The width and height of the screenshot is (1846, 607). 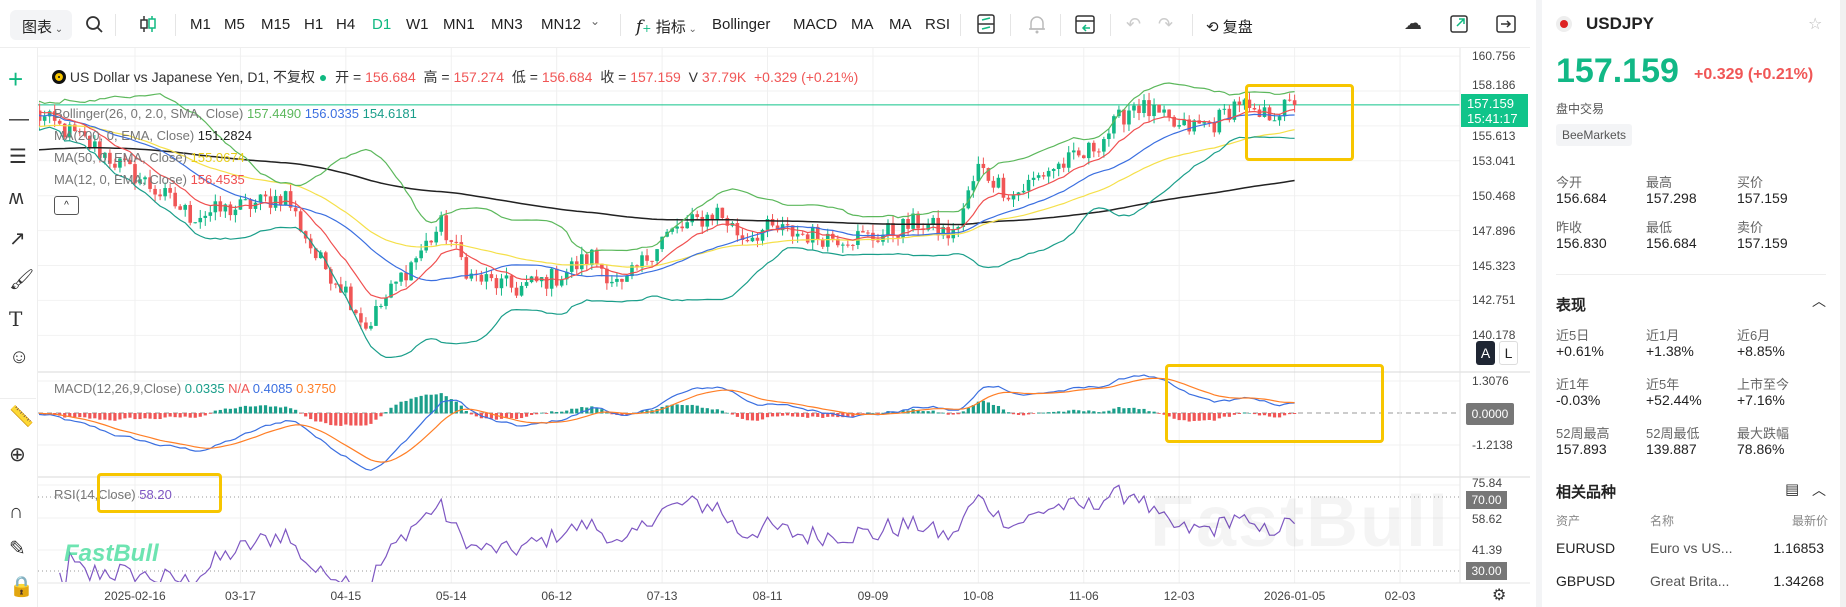 What do you see at coordinates (1085, 24) in the screenshot?
I see `calendar-goto-icon` at bounding box center [1085, 24].